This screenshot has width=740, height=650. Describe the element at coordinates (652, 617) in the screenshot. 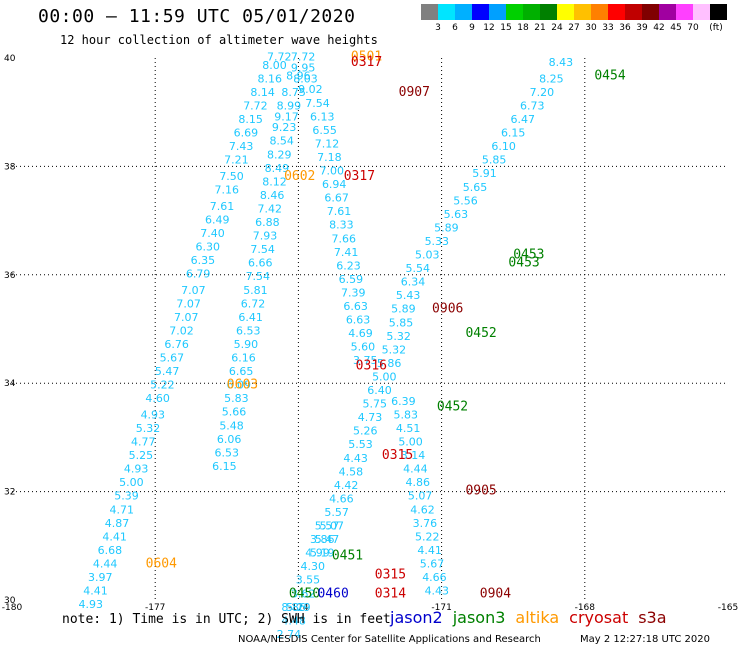

I see `legend-entry-s3a: s3a` at that location.